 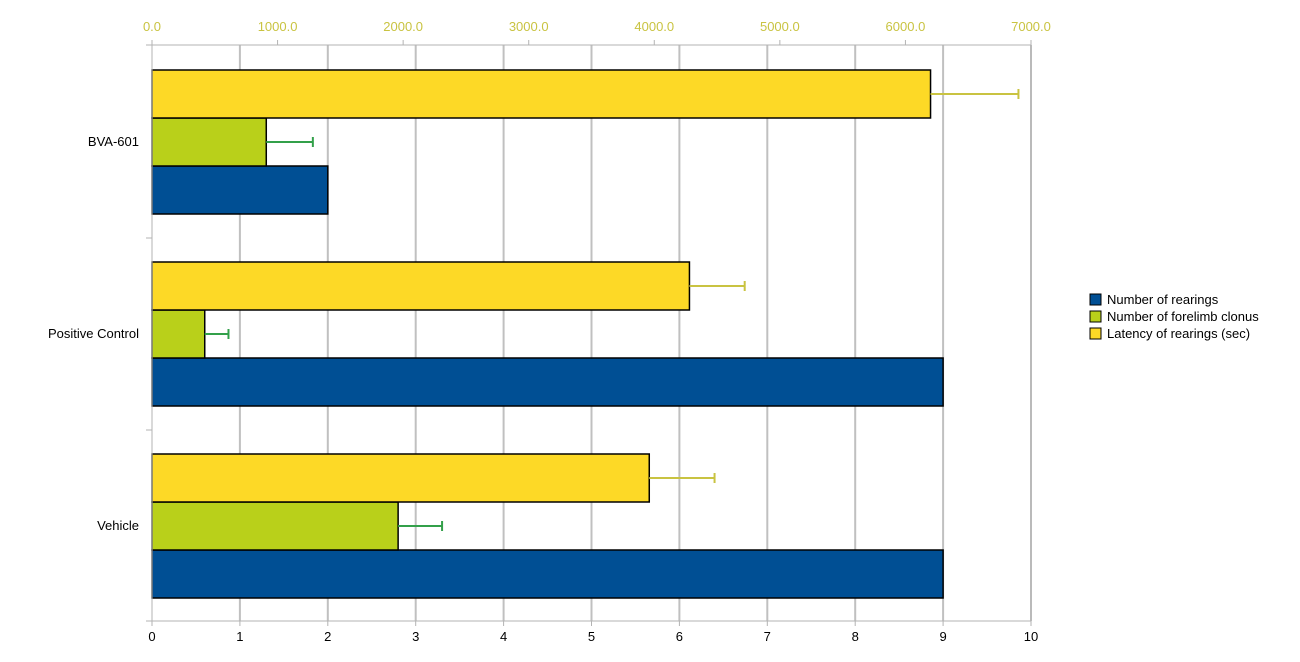 What do you see at coordinates (403, 26) in the screenshot?
I see `top-axis-tick-label: 2000.0` at bounding box center [403, 26].